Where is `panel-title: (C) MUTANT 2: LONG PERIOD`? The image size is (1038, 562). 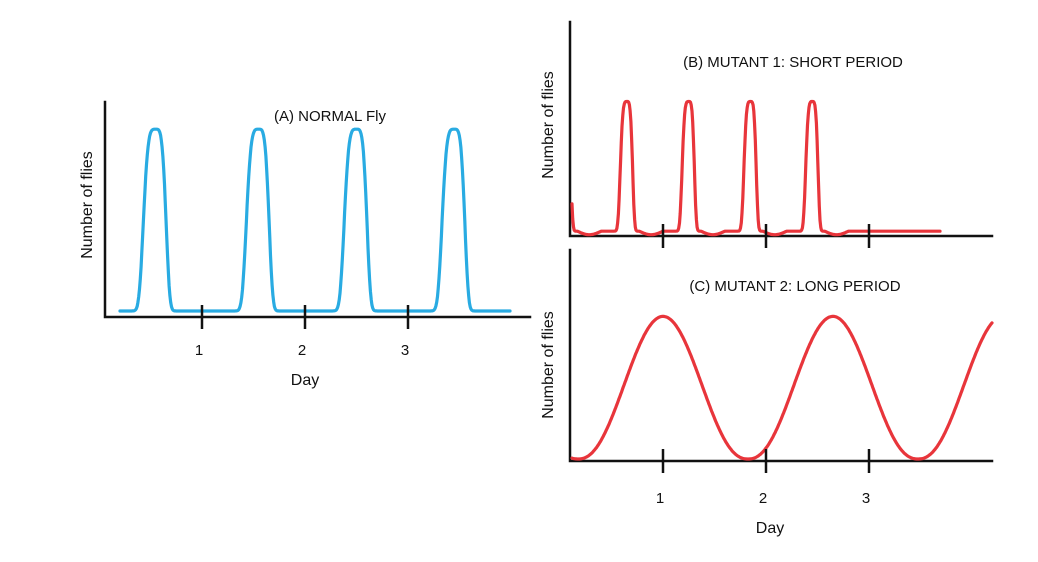 panel-title: (C) MUTANT 2: LONG PERIOD is located at coordinates (794, 286).